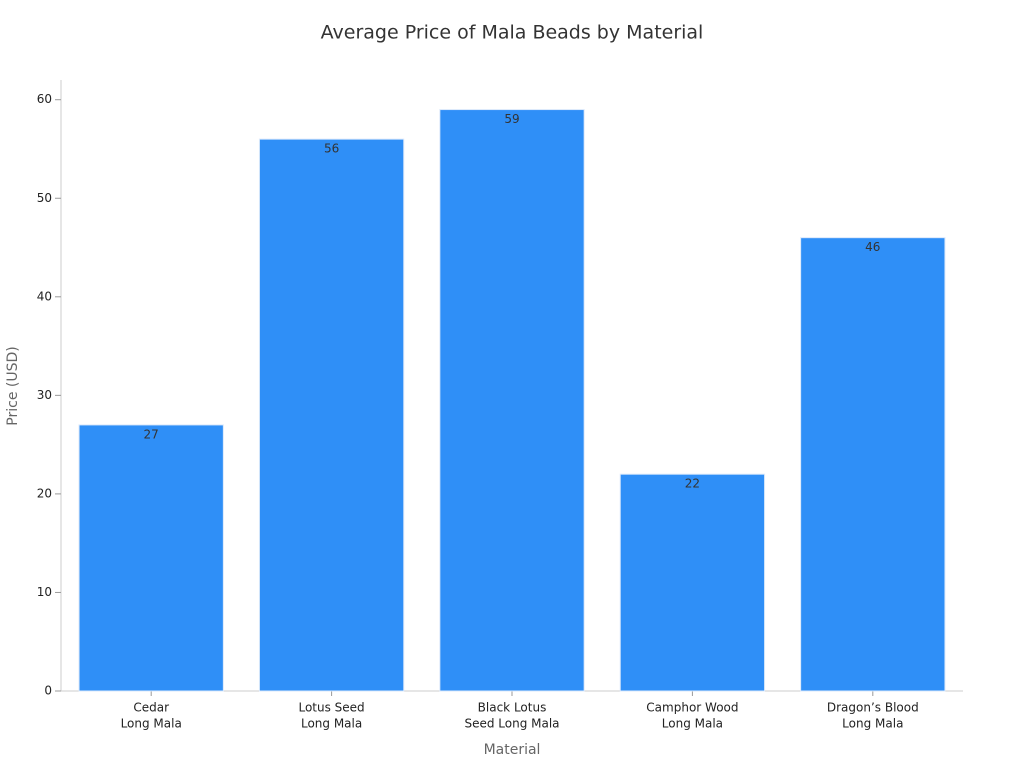 The image size is (1024, 768). Describe the element at coordinates (151, 434) in the screenshot. I see `value-label: 27` at that location.